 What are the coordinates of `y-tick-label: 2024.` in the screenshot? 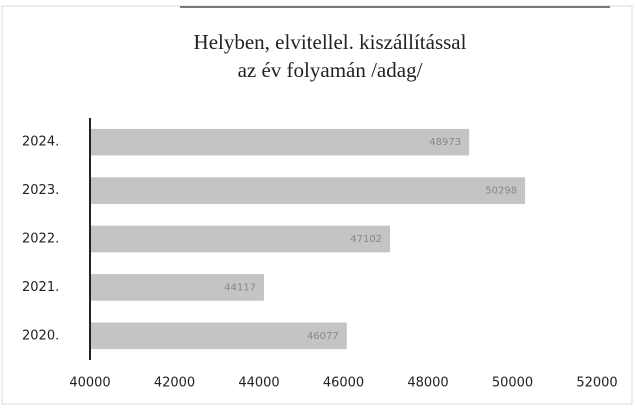 It's located at (40, 142).